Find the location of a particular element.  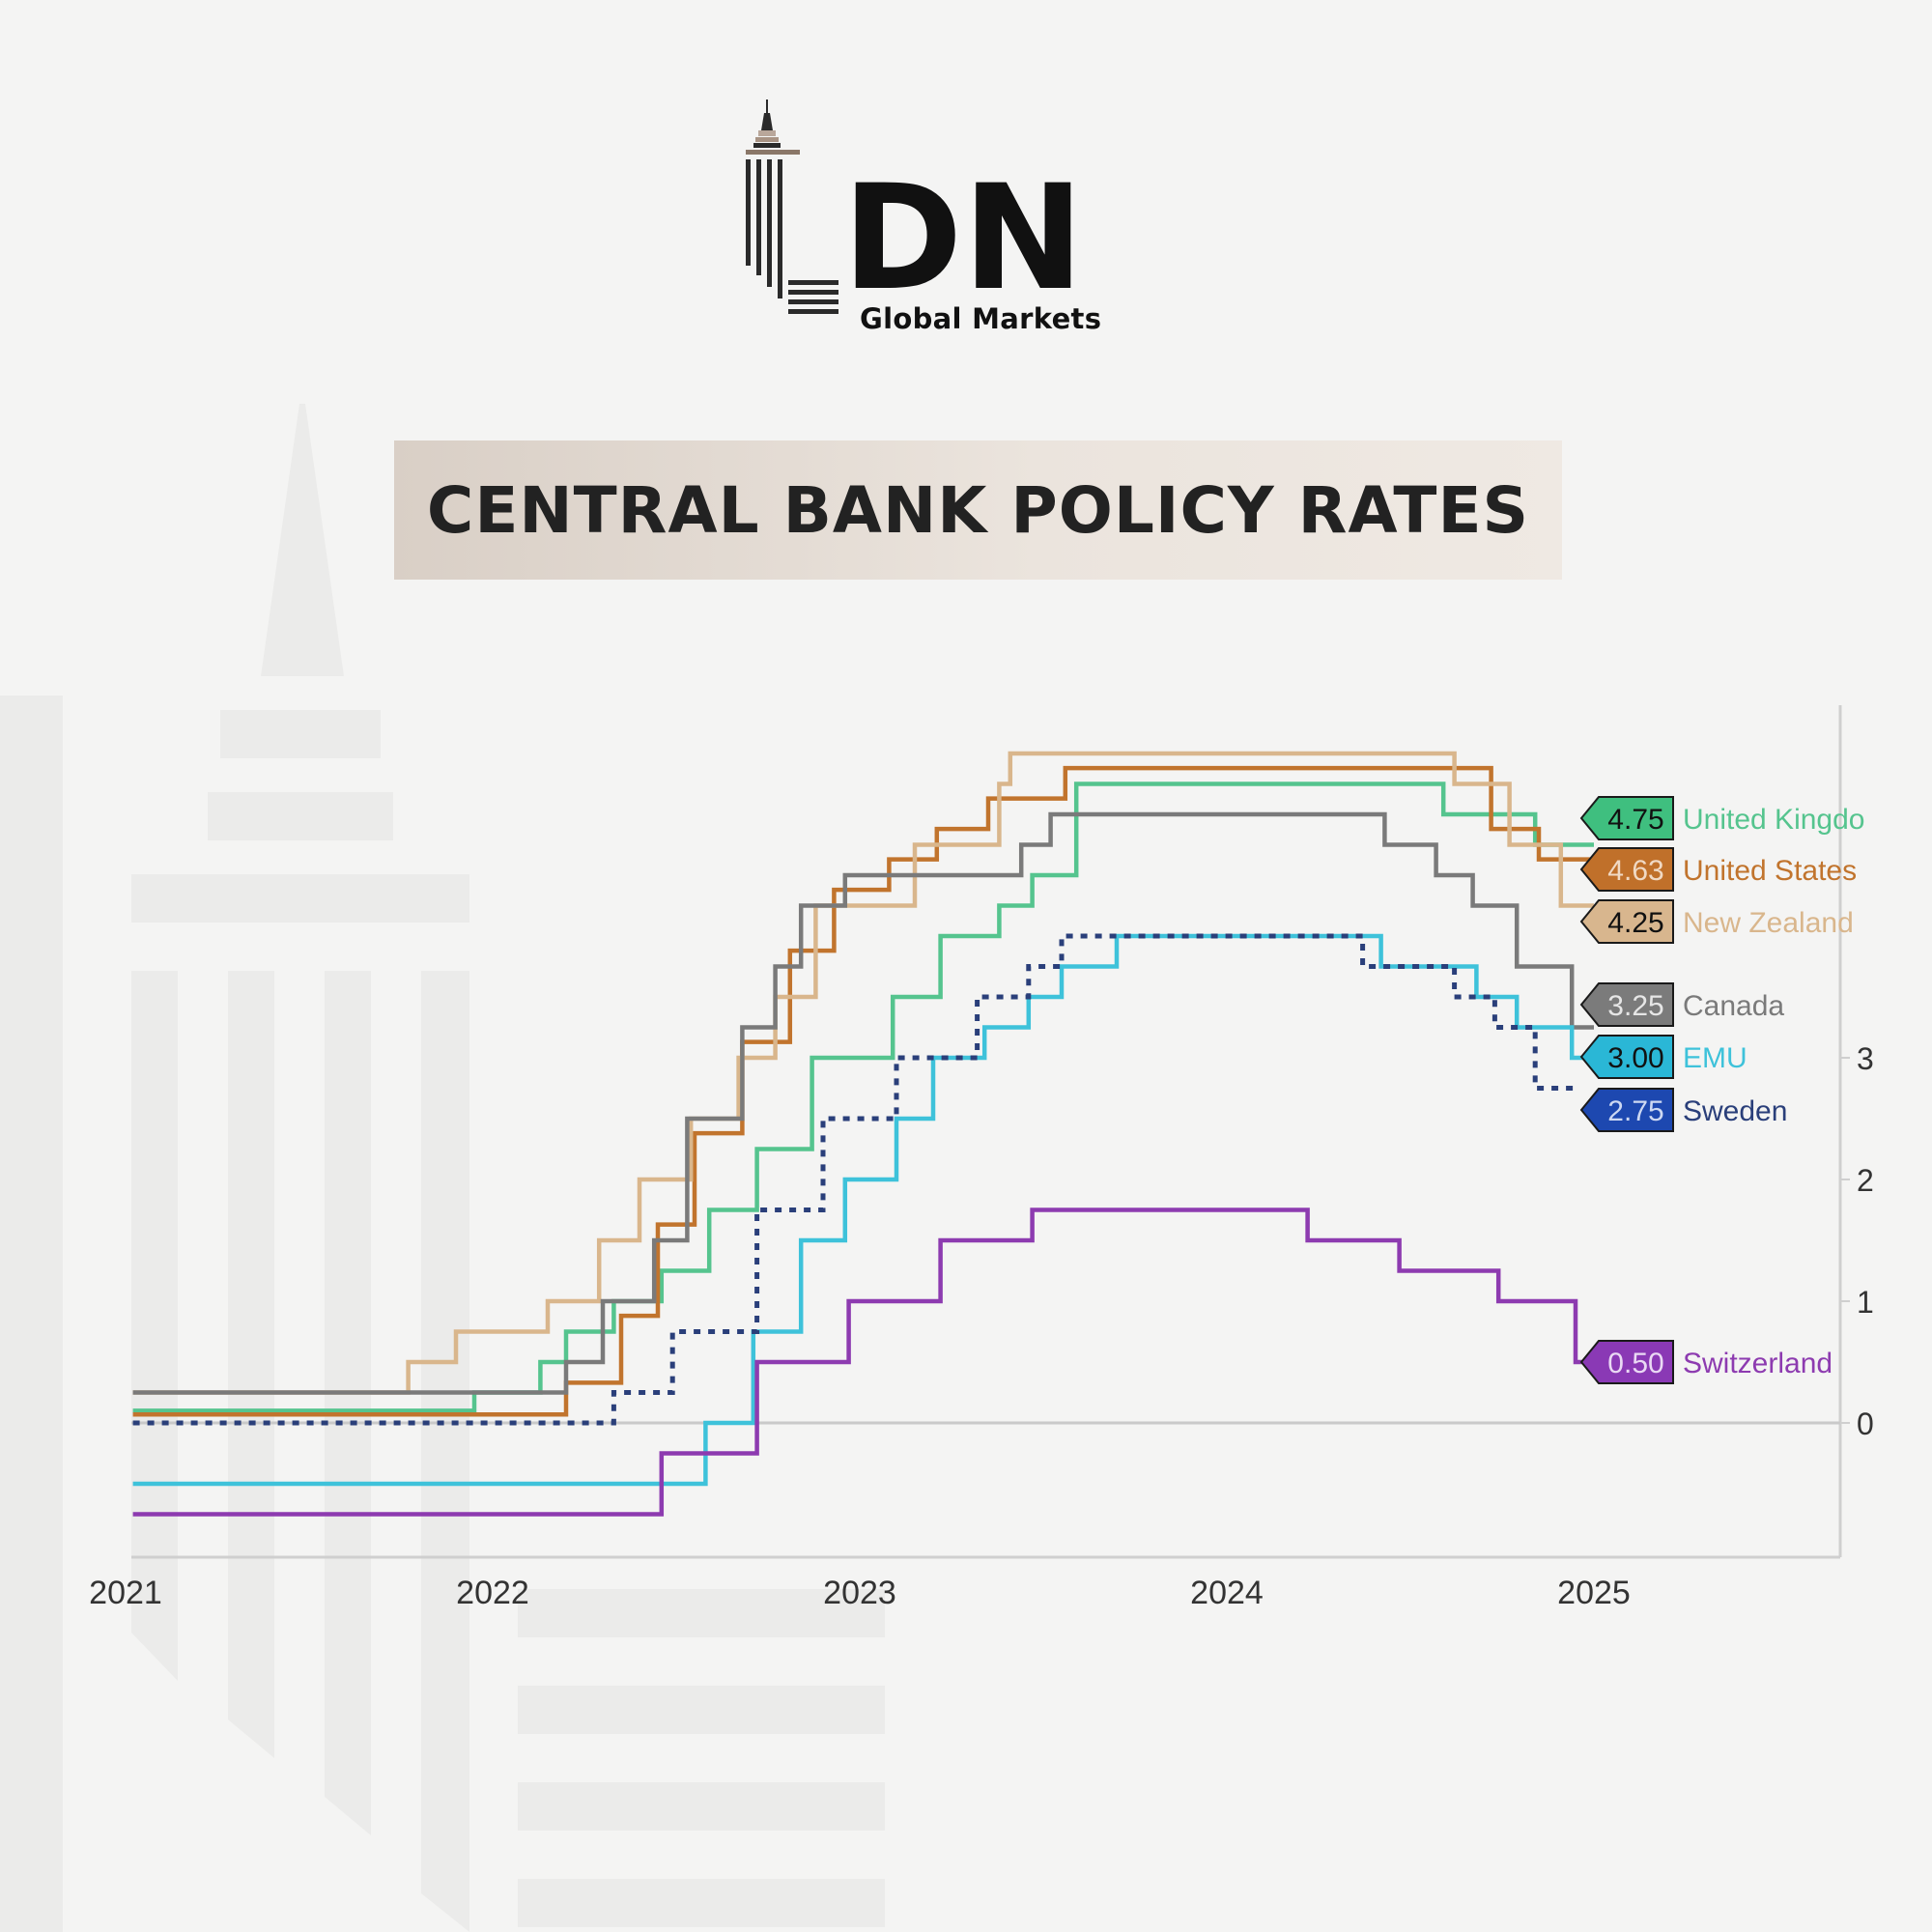

x-tick-label: 2025 is located at coordinates (1594, 1593).